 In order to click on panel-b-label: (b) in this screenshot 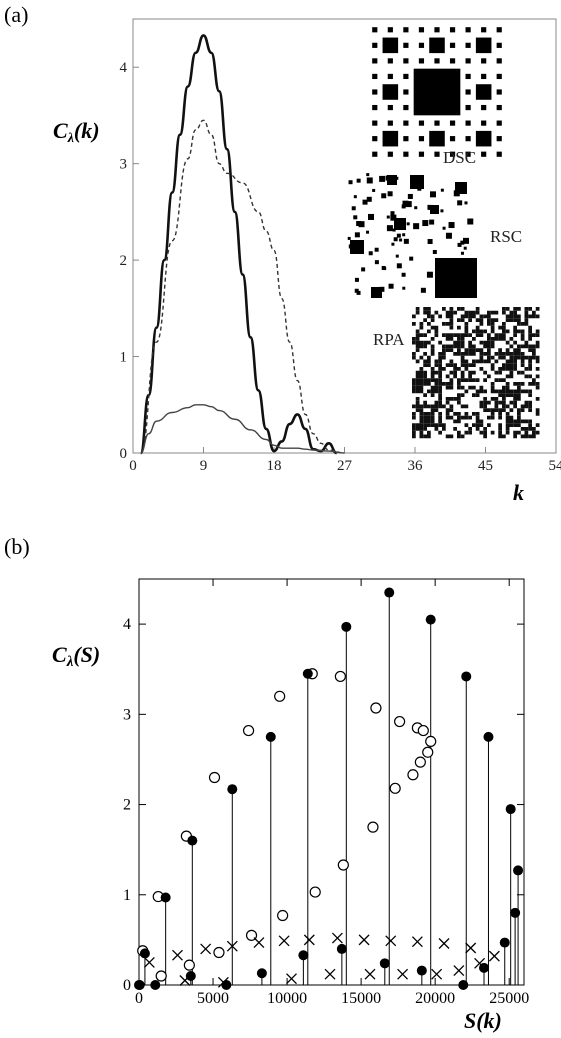, I will do `click(17, 546)`.